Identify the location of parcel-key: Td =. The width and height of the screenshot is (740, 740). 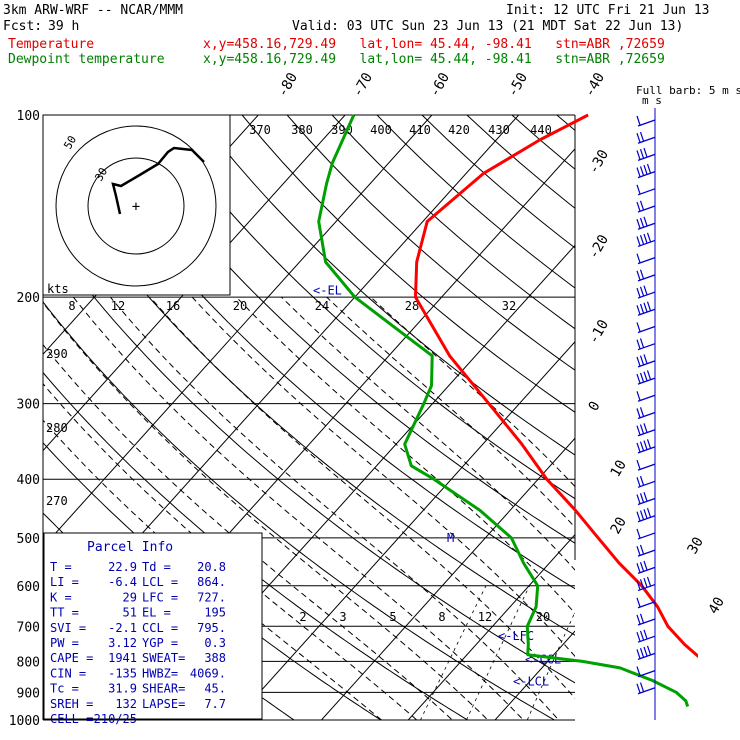
(156, 567).